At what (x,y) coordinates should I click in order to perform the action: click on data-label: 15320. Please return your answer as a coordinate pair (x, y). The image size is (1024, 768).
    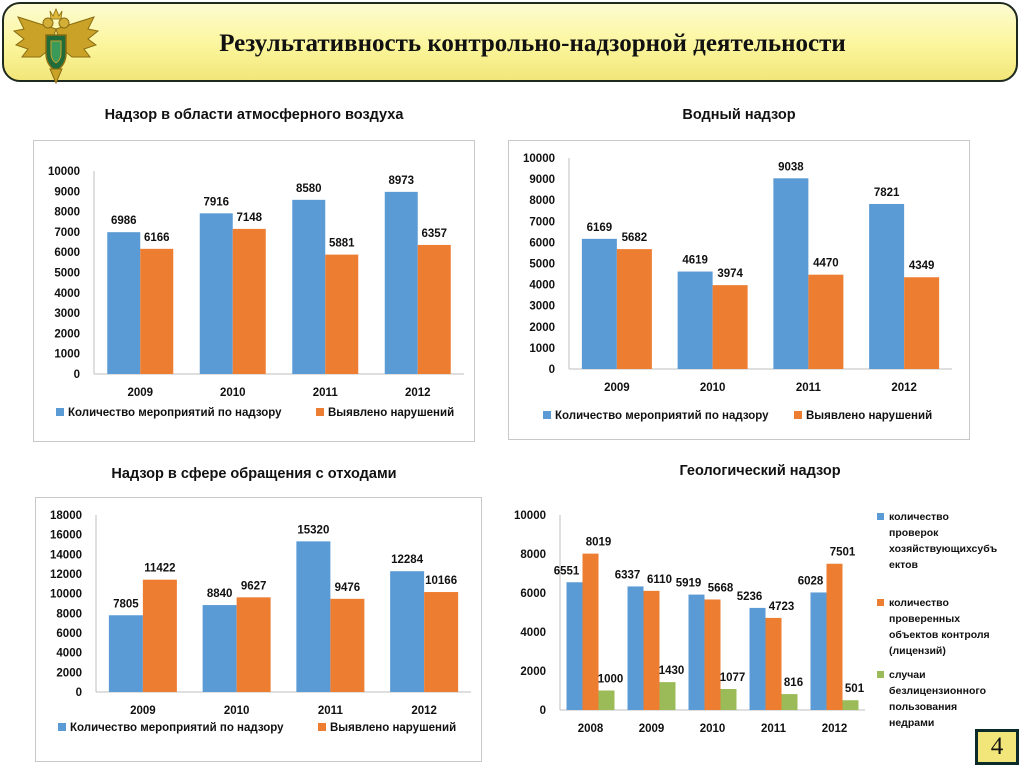
    Looking at the image, I should click on (313, 530).